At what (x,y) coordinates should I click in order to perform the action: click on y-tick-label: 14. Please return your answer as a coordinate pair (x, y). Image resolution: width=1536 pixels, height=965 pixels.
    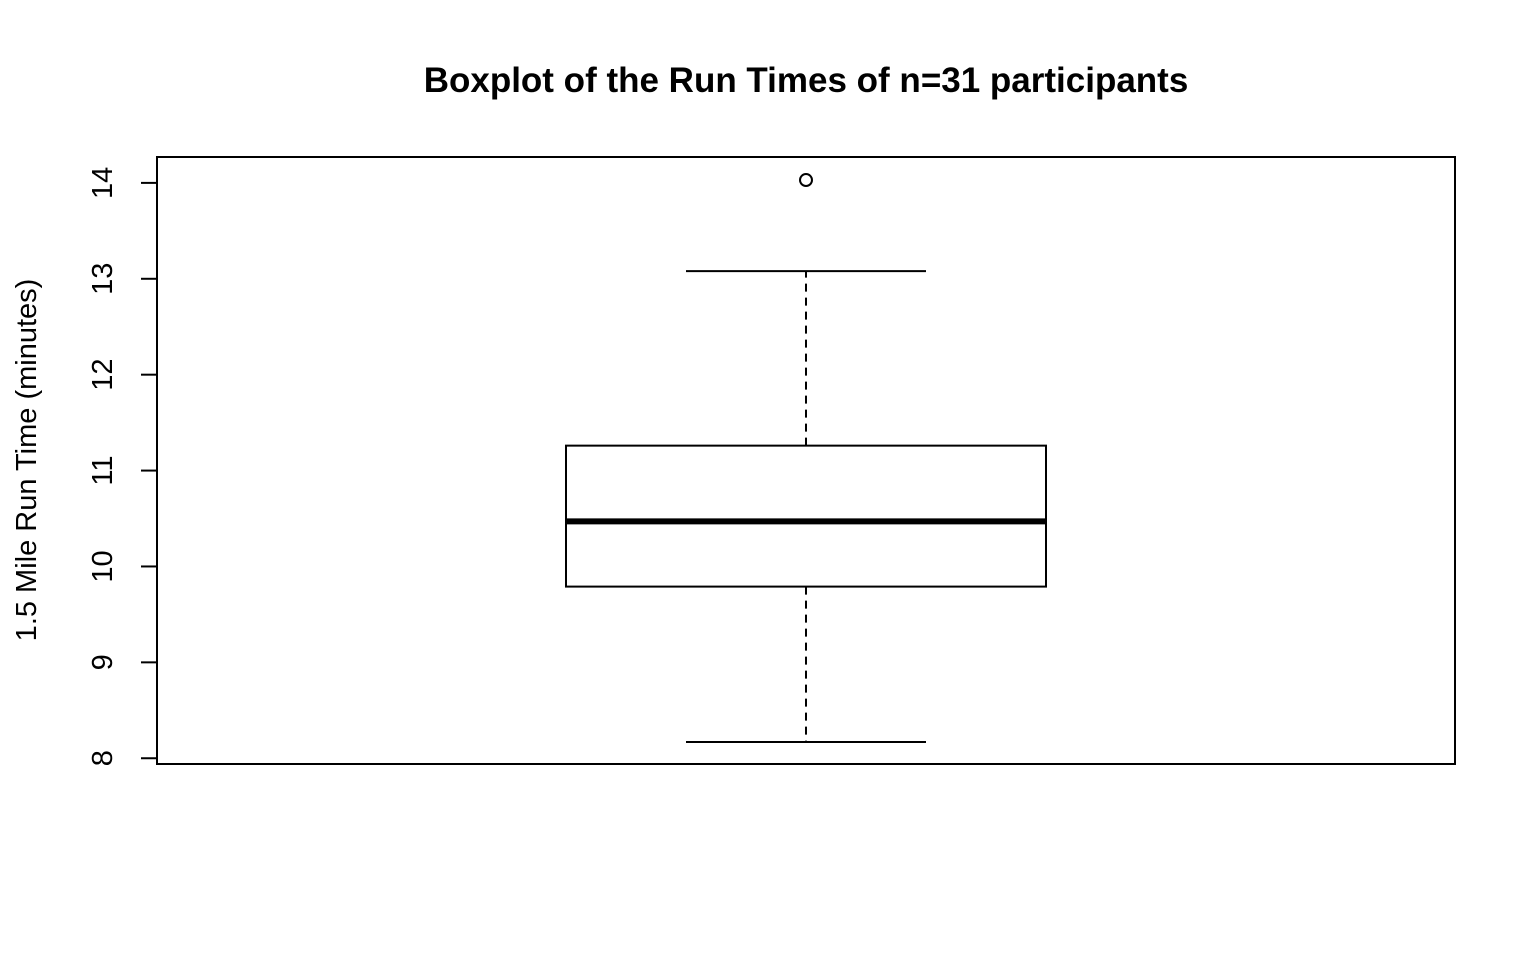
    Looking at the image, I should click on (103, 183).